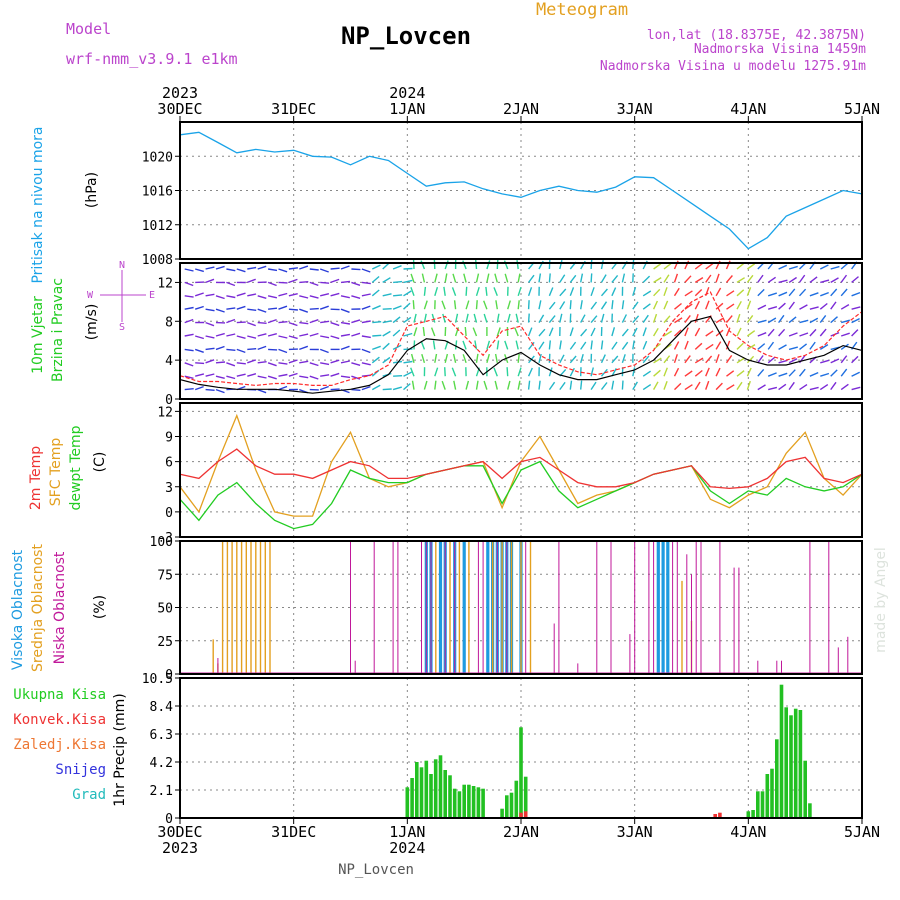 This screenshot has width=900, height=900. Describe the element at coordinates (169, 438) in the screenshot. I see `temp-ytick-label: 9` at that location.